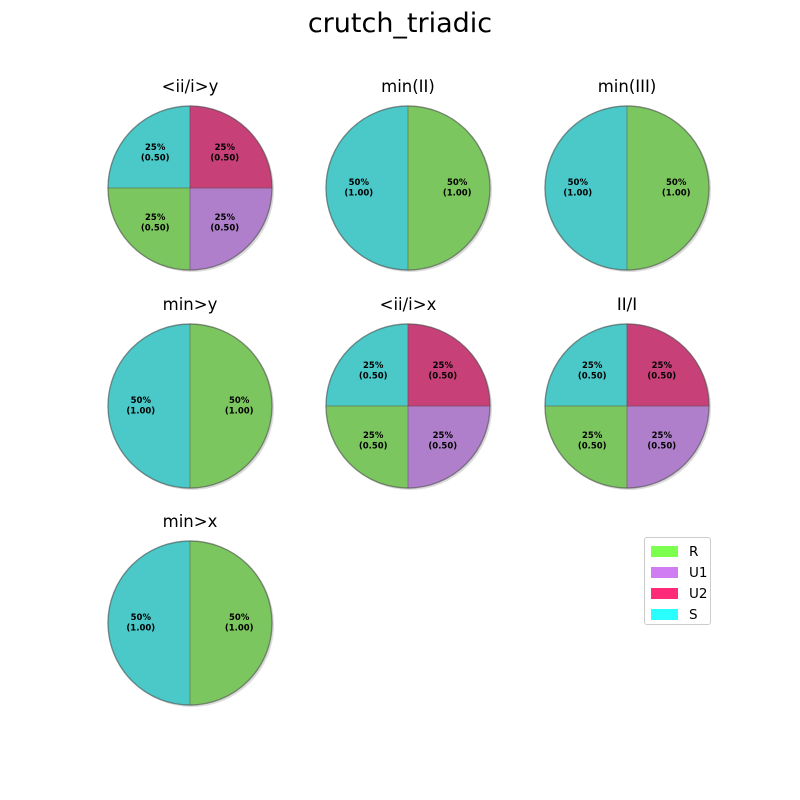 The height and width of the screenshot is (800, 800). Describe the element at coordinates (190, 86) in the screenshot. I see `pie-title: <ii/i>y` at that location.